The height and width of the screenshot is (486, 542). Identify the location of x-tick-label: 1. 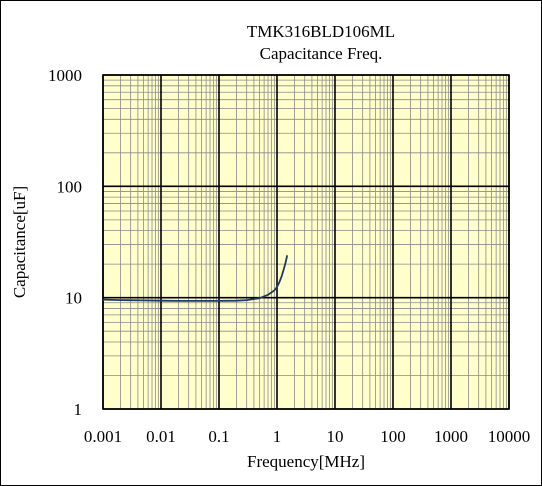
(277, 436).